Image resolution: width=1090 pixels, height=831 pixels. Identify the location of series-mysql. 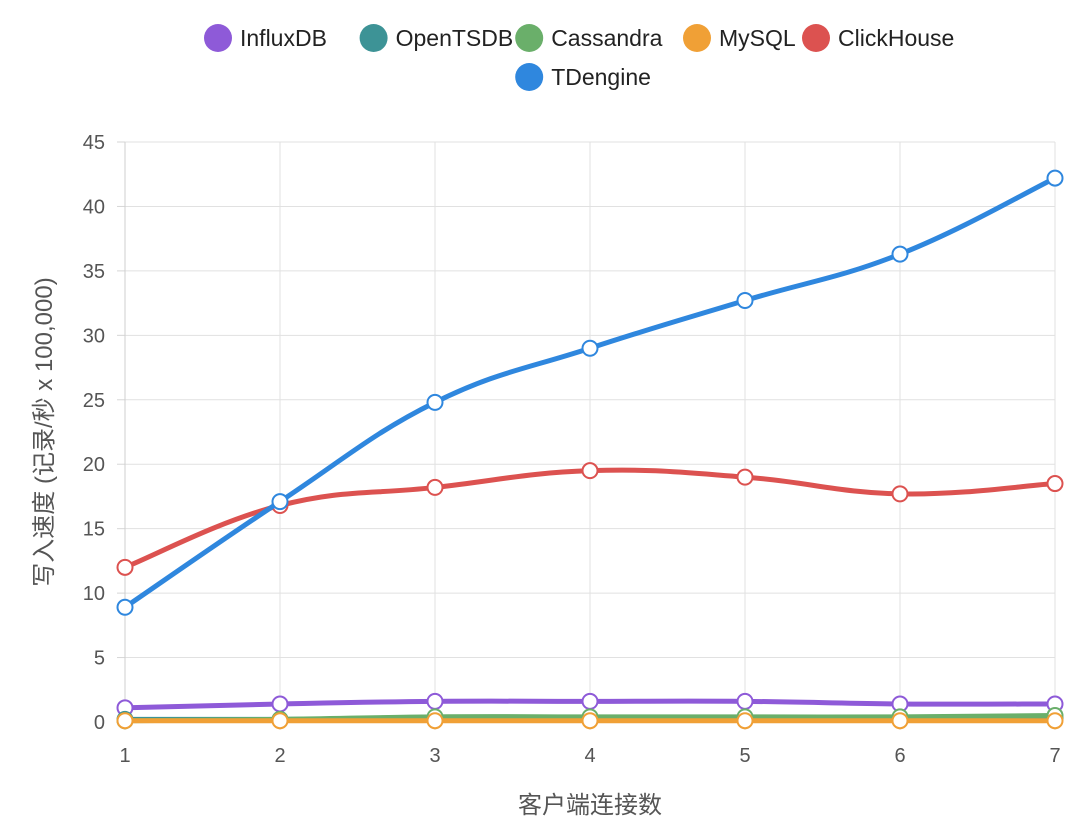
(590, 721).